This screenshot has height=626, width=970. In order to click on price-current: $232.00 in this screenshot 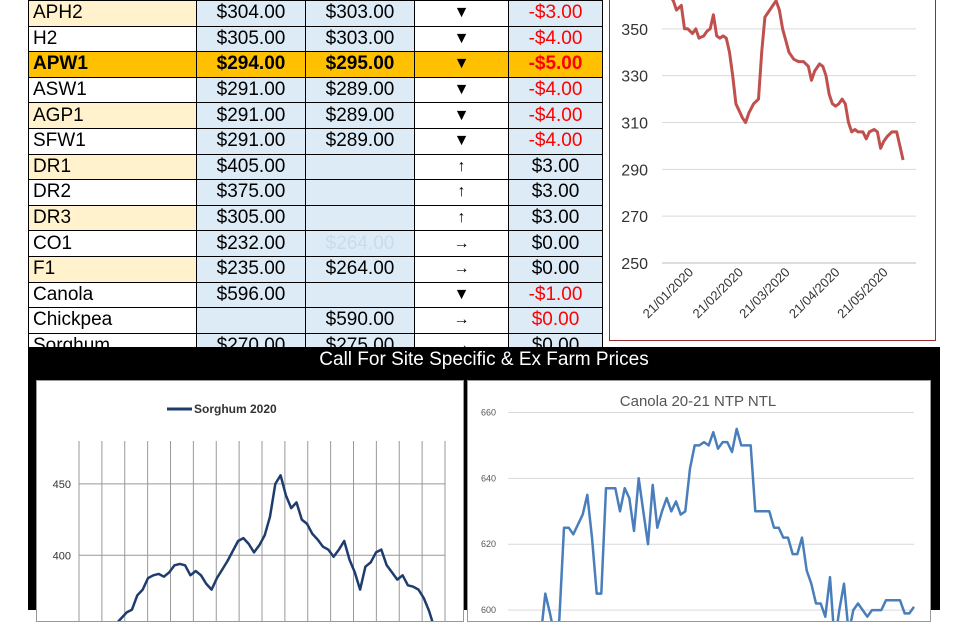, I will do `click(251, 243)`.